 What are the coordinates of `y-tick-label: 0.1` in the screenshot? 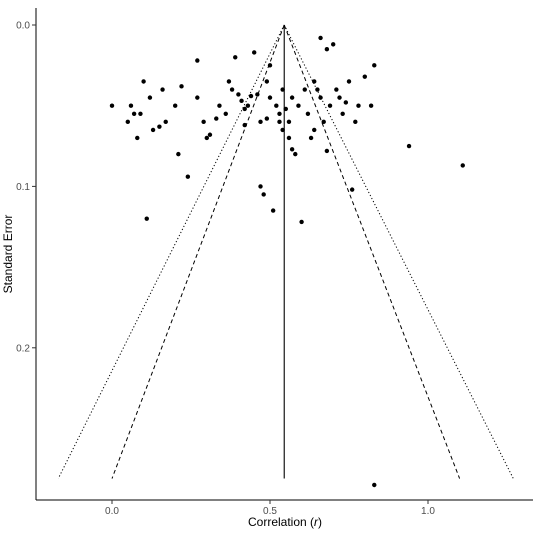 It's located at (23, 187).